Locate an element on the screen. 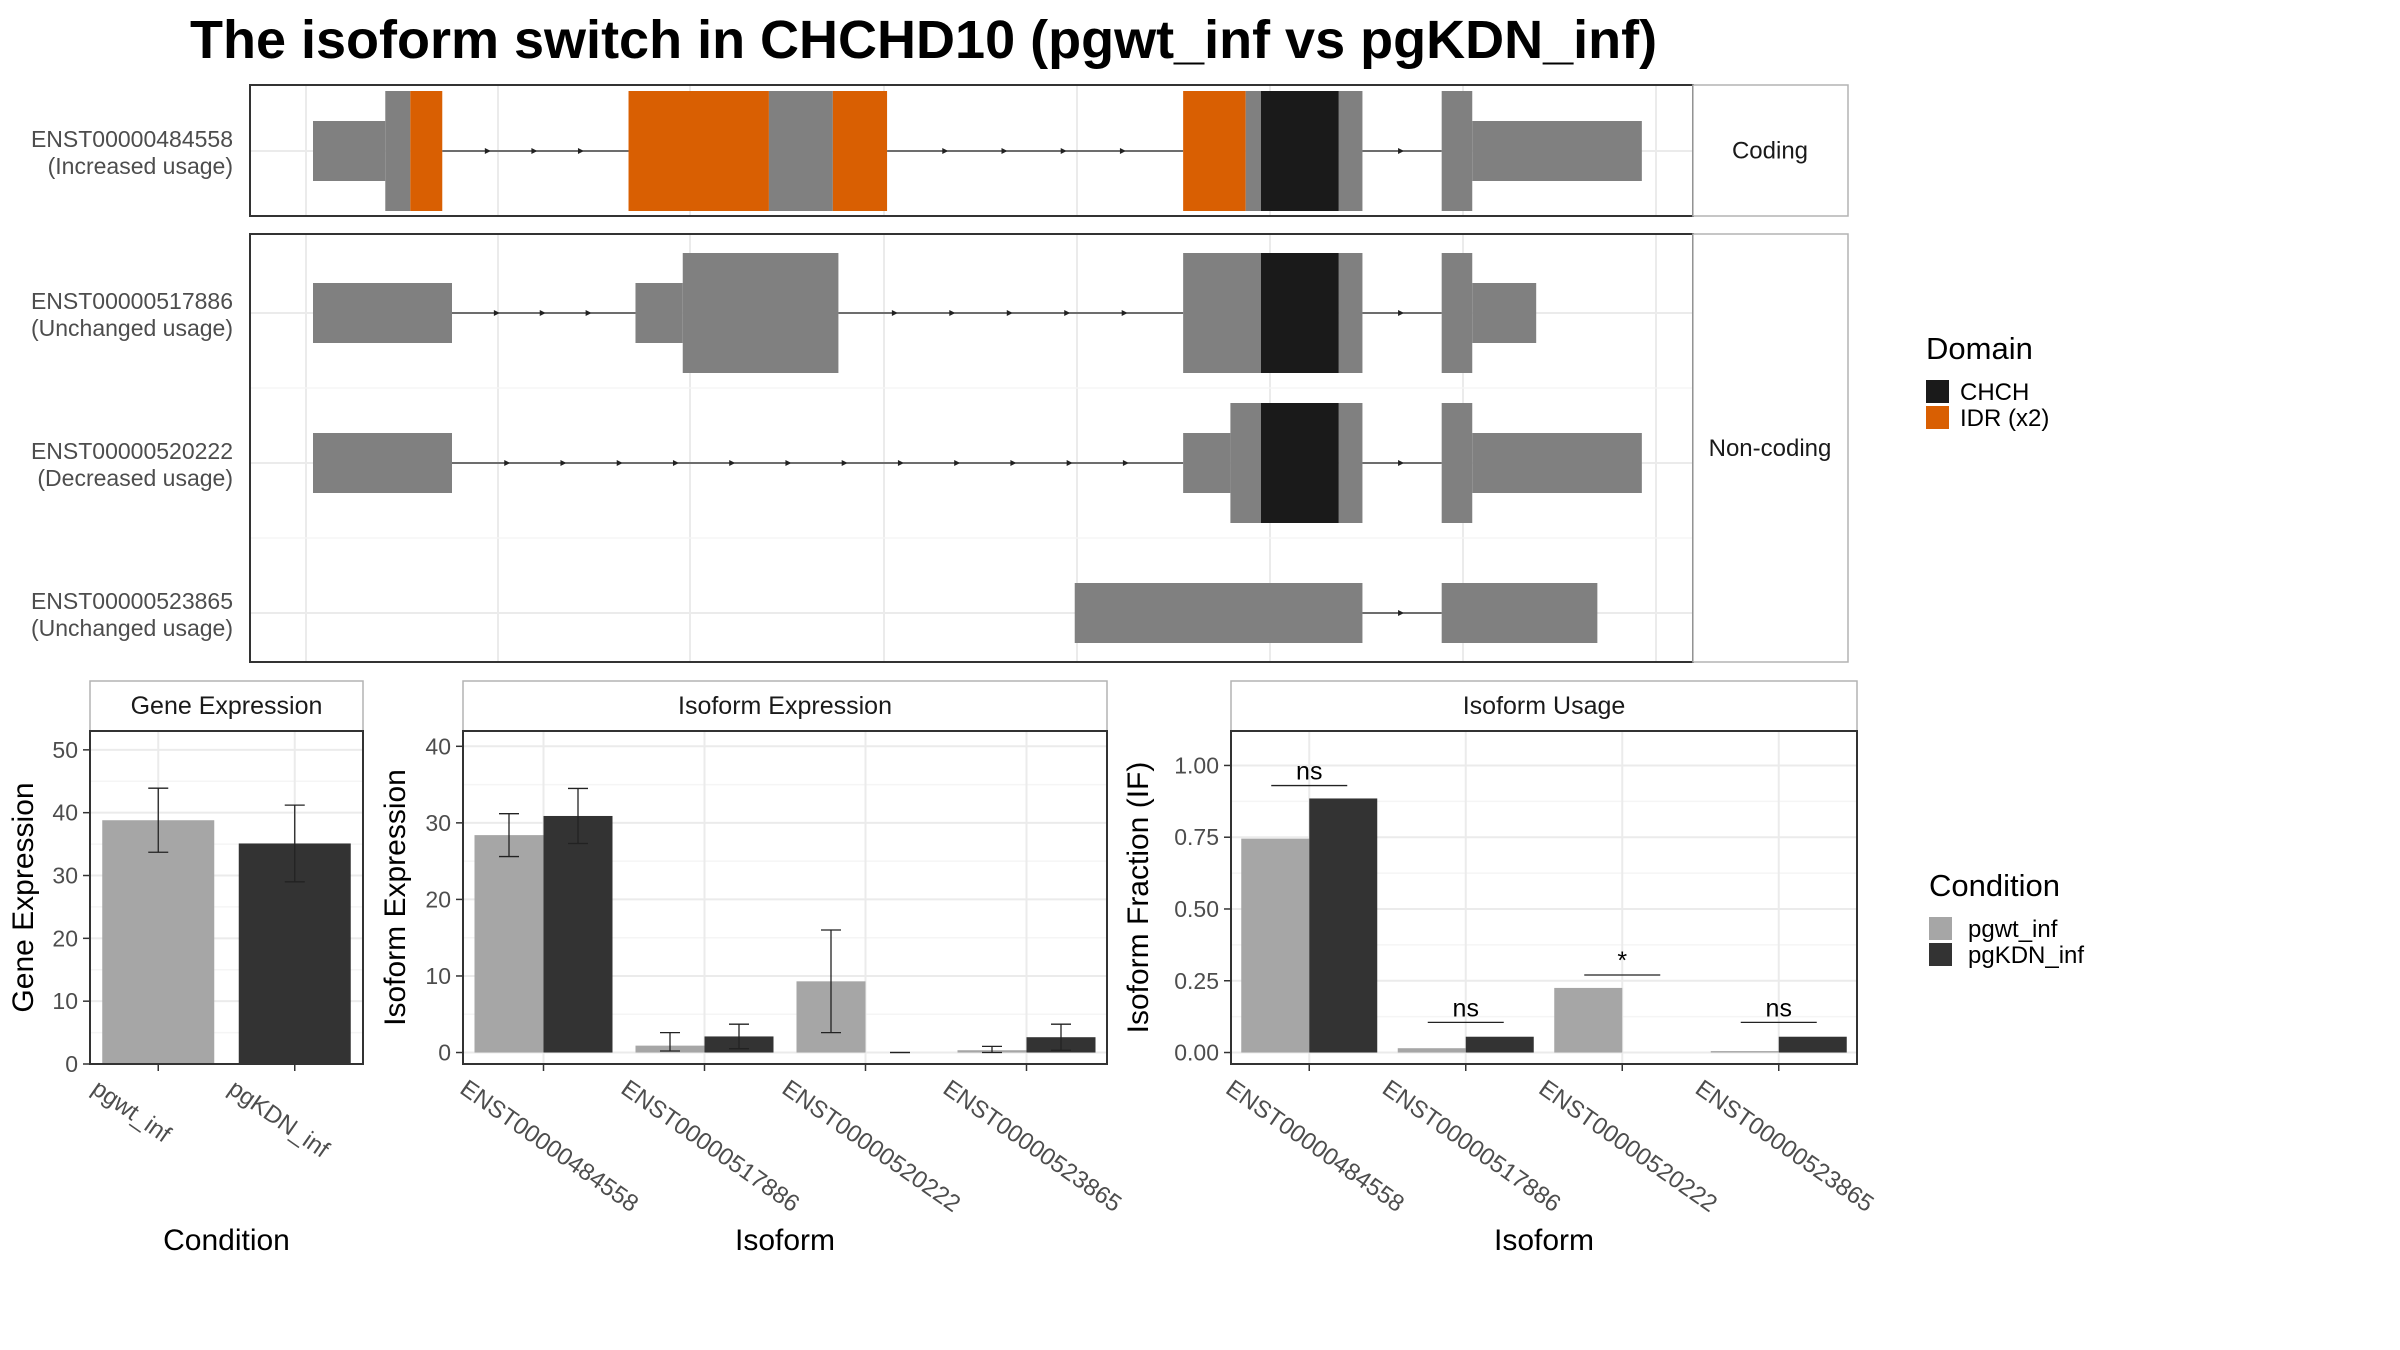  y-tick-label: 0.00 is located at coordinates (1196, 1053).